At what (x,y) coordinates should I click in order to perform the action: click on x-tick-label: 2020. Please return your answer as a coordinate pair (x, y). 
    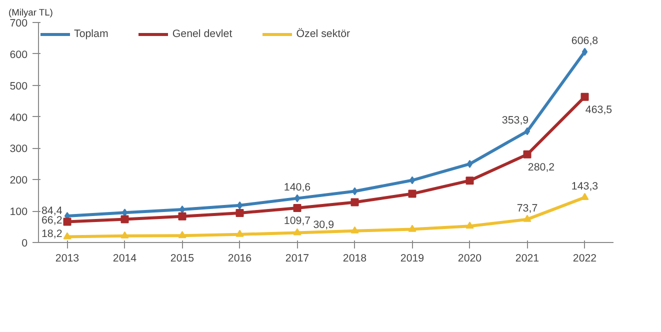
    Looking at the image, I should click on (470, 258).